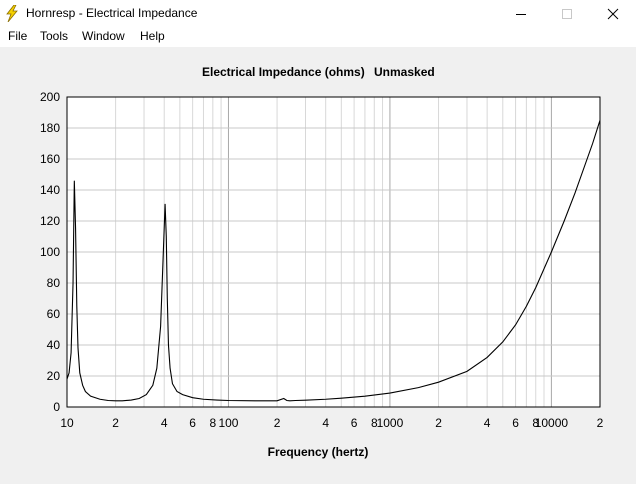  Describe the element at coordinates (54, 36) in the screenshot. I see `menu-tools: Tools` at that location.